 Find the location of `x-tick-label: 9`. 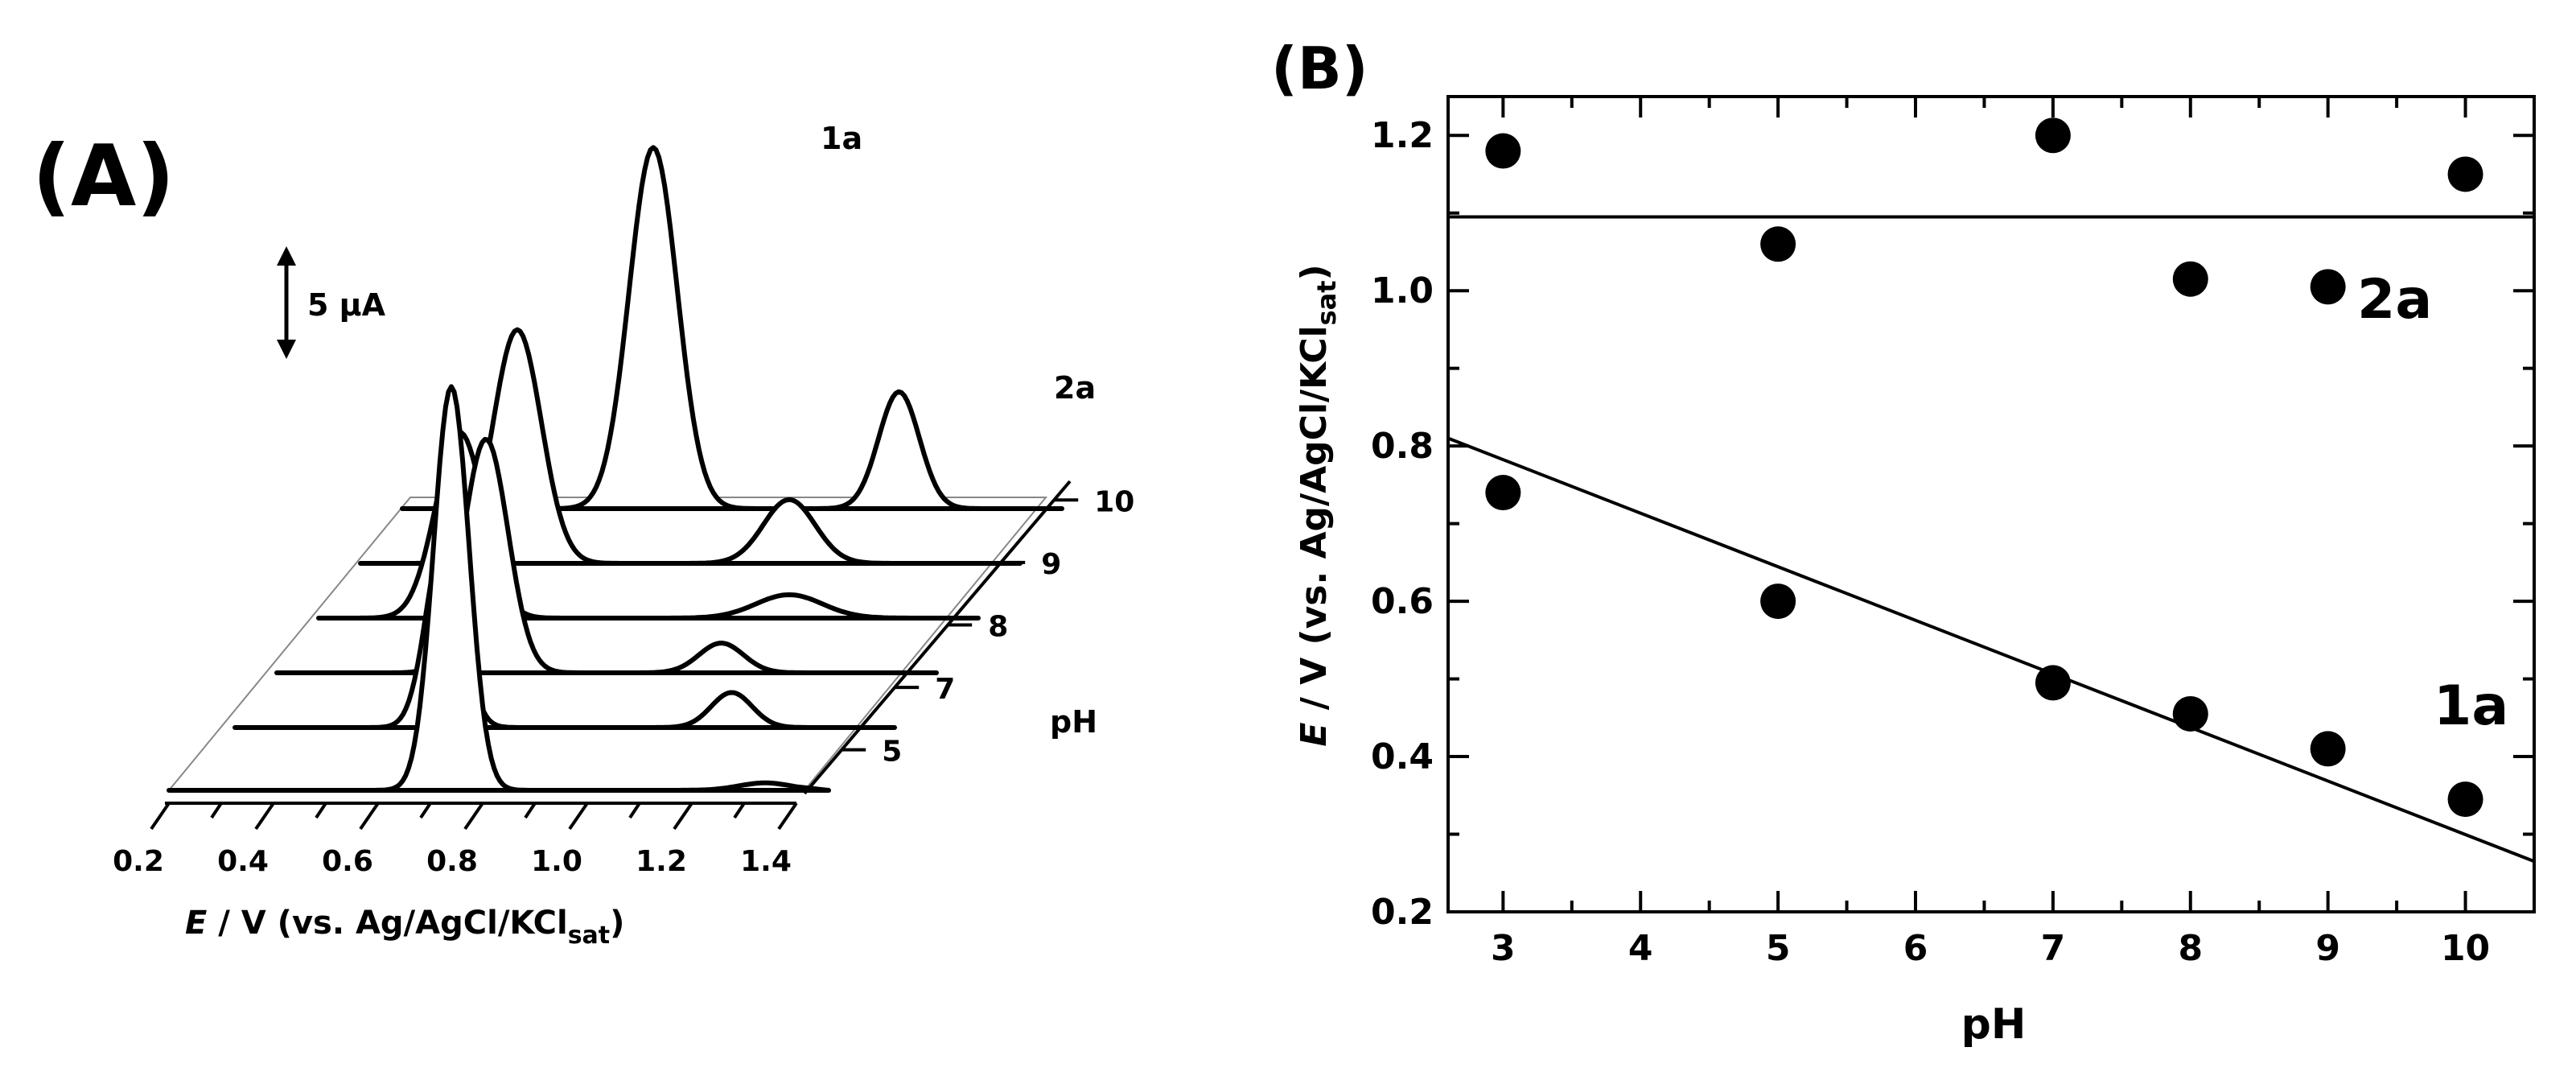

x-tick-label: 9 is located at coordinates (2327, 948).